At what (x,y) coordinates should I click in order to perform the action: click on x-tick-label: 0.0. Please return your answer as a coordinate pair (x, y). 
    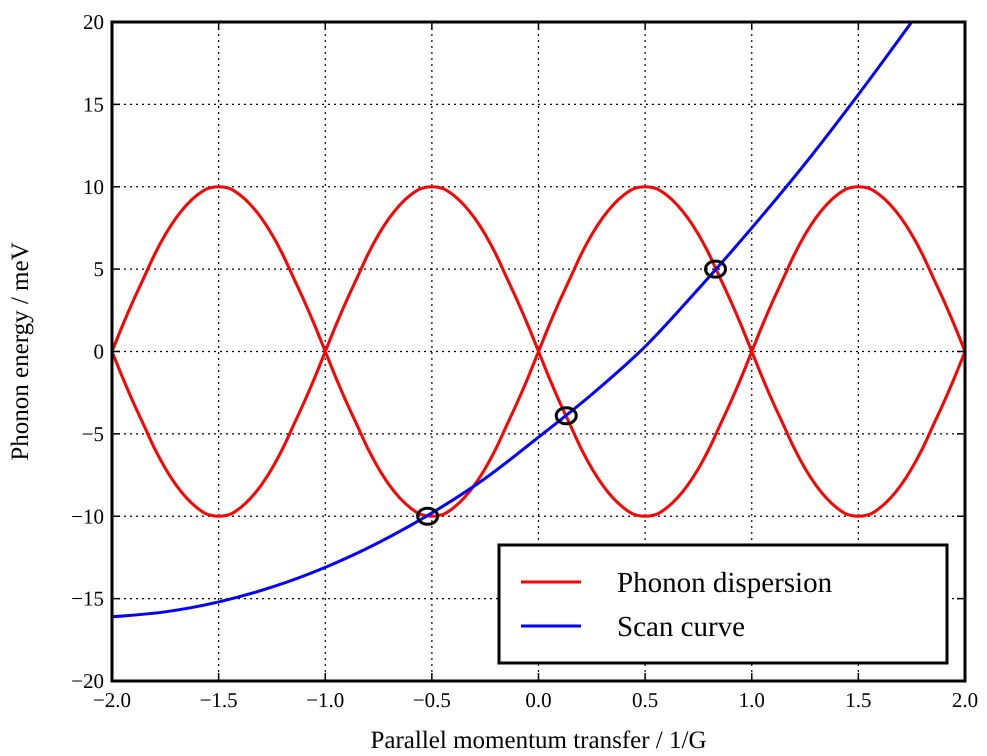
    Looking at the image, I should click on (538, 700).